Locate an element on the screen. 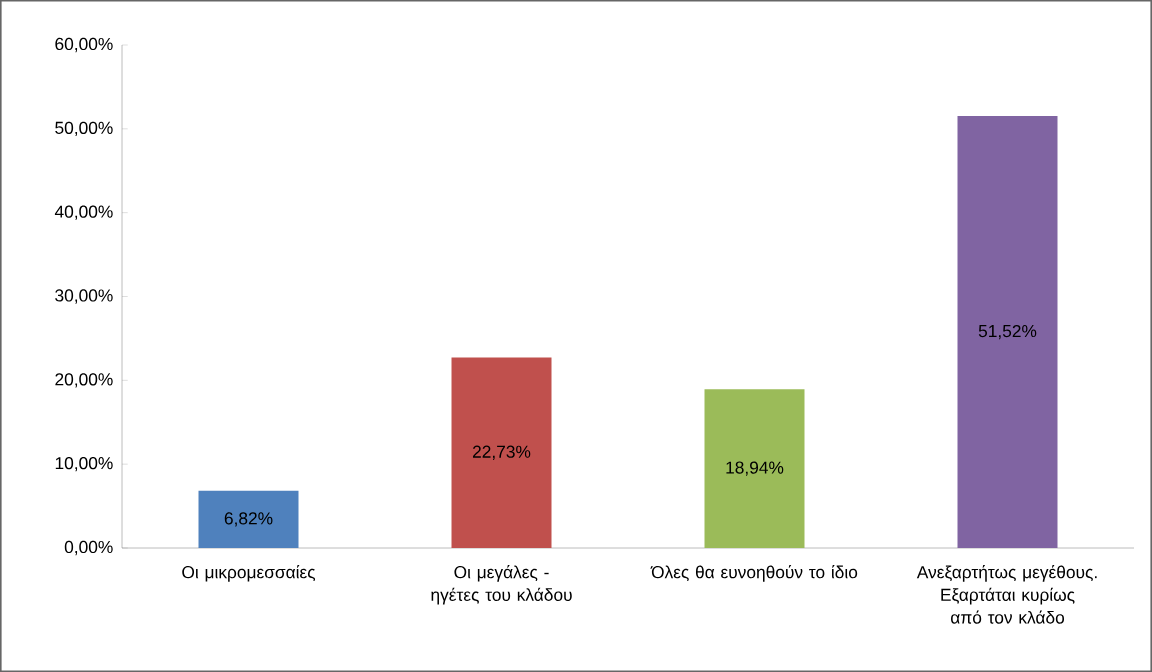 The height and width of the screenshot is (672, 1152). y-tick-label: 10,00% is located at coordinates (84, 464).